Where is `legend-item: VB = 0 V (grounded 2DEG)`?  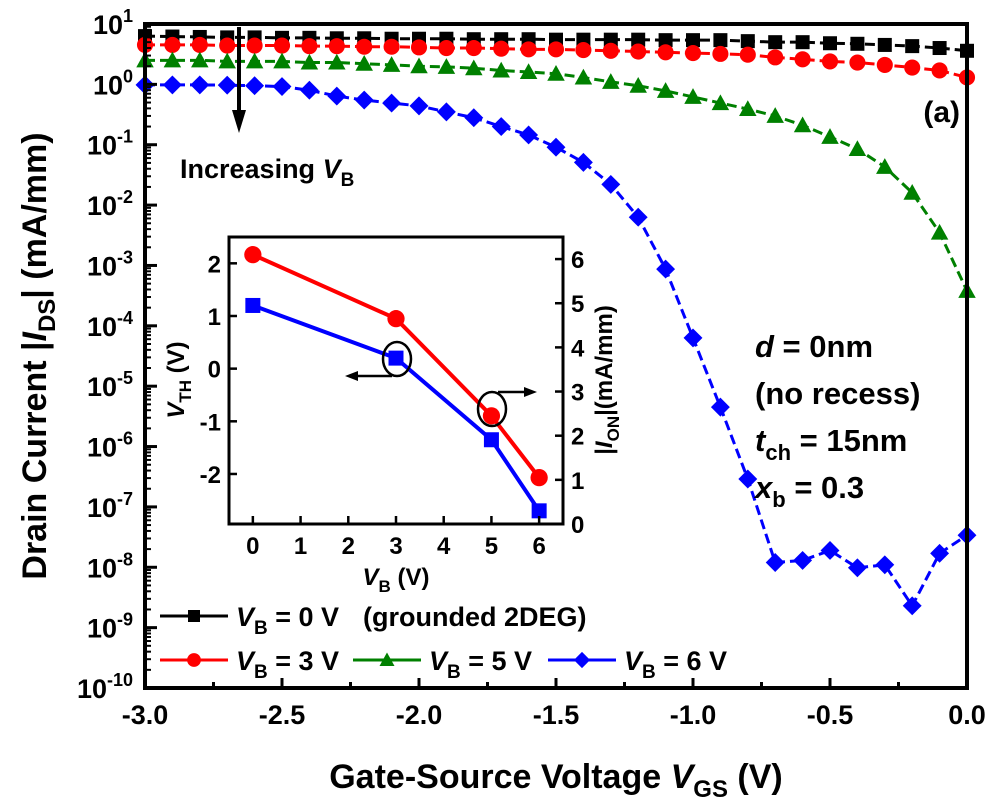
legend-item: VB = 0 V (grounded 2DEG) is located at coordinates (373, 620).